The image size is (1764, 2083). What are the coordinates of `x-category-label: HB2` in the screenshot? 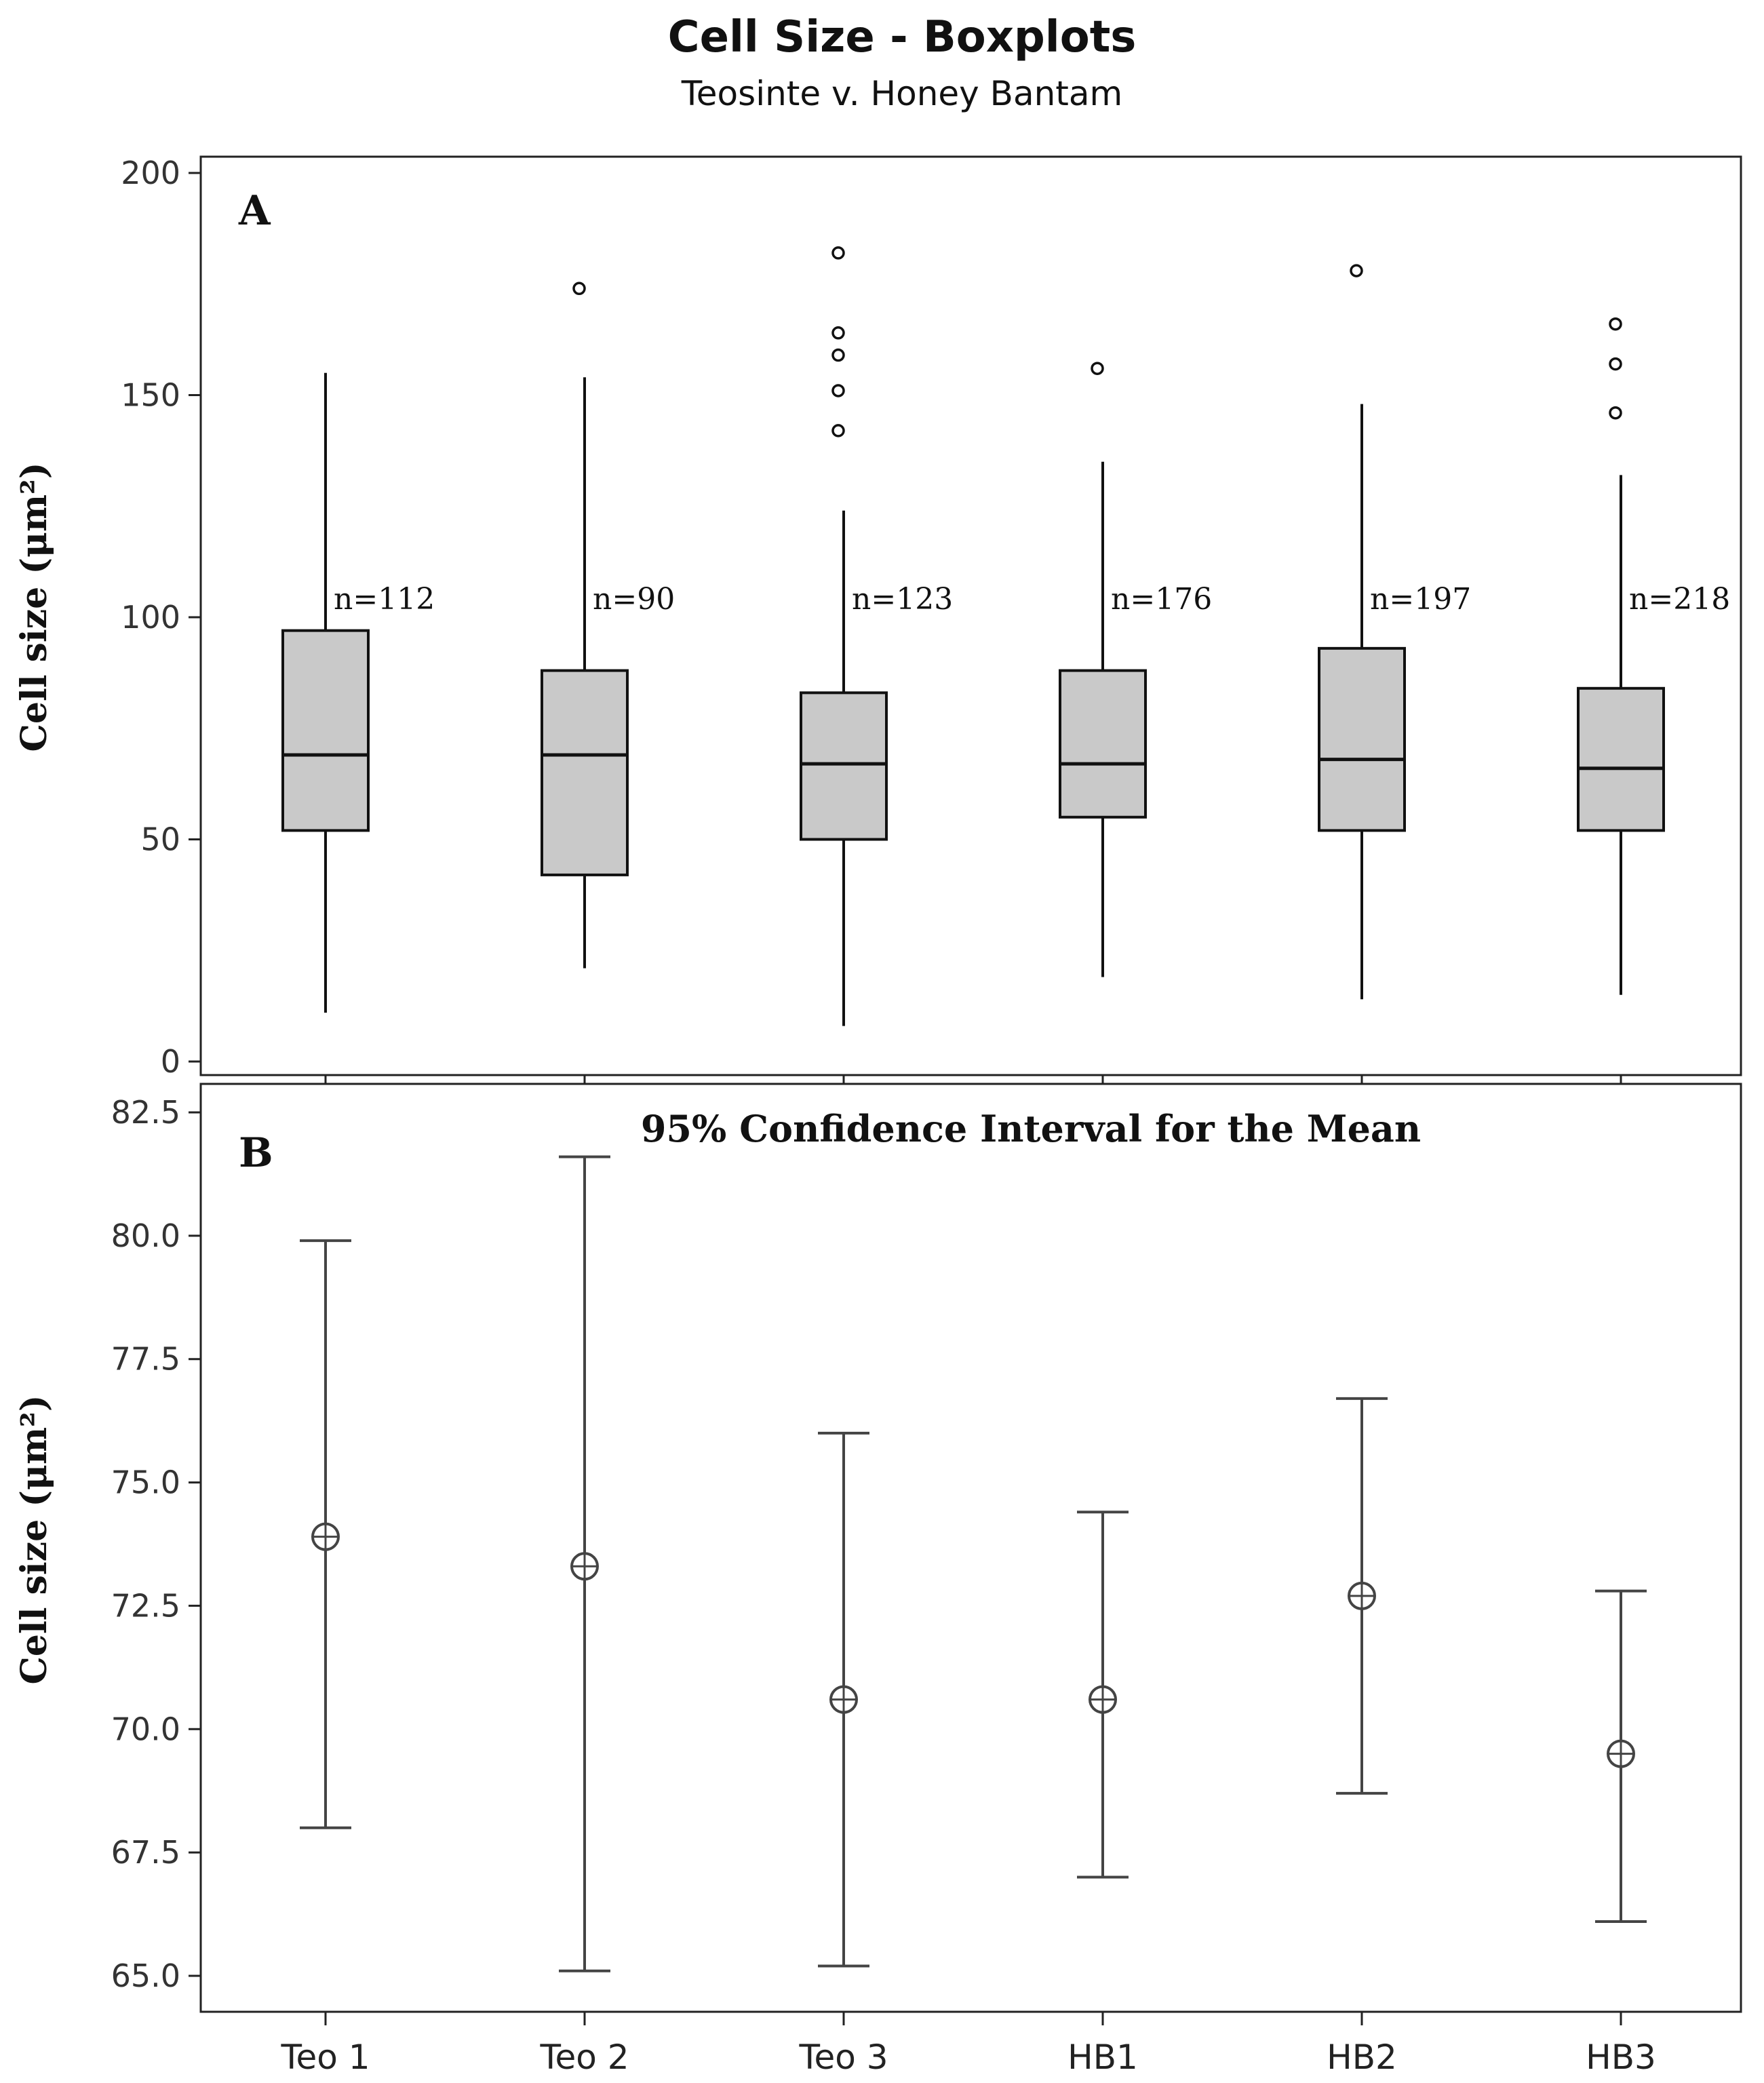 It's located at (1362, 2057).